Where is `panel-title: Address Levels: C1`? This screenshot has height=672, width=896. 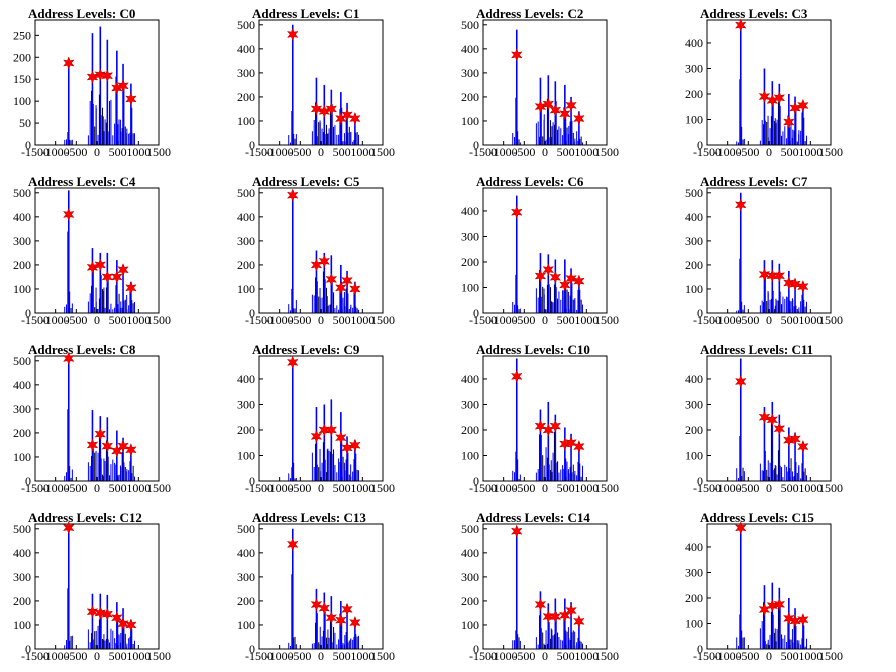 panel-title: Address Levels: C1 is located at coordinates (305, 13).